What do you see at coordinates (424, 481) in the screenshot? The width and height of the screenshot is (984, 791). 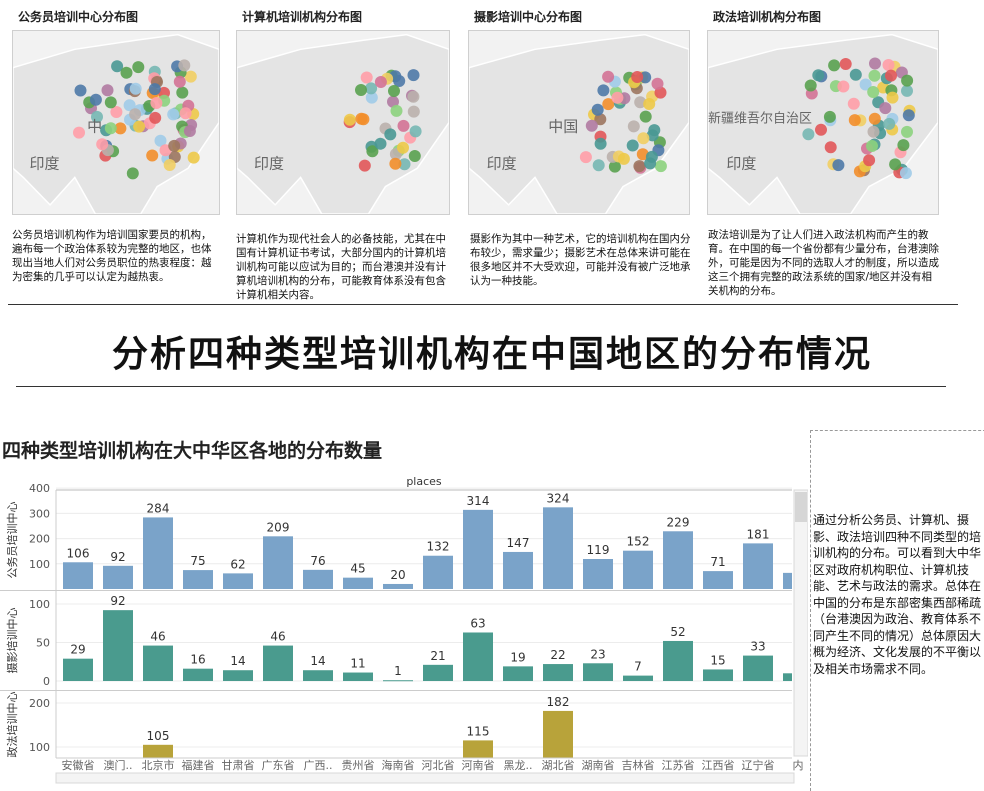 I see `header-label: places` at bounding box center [424, 481].